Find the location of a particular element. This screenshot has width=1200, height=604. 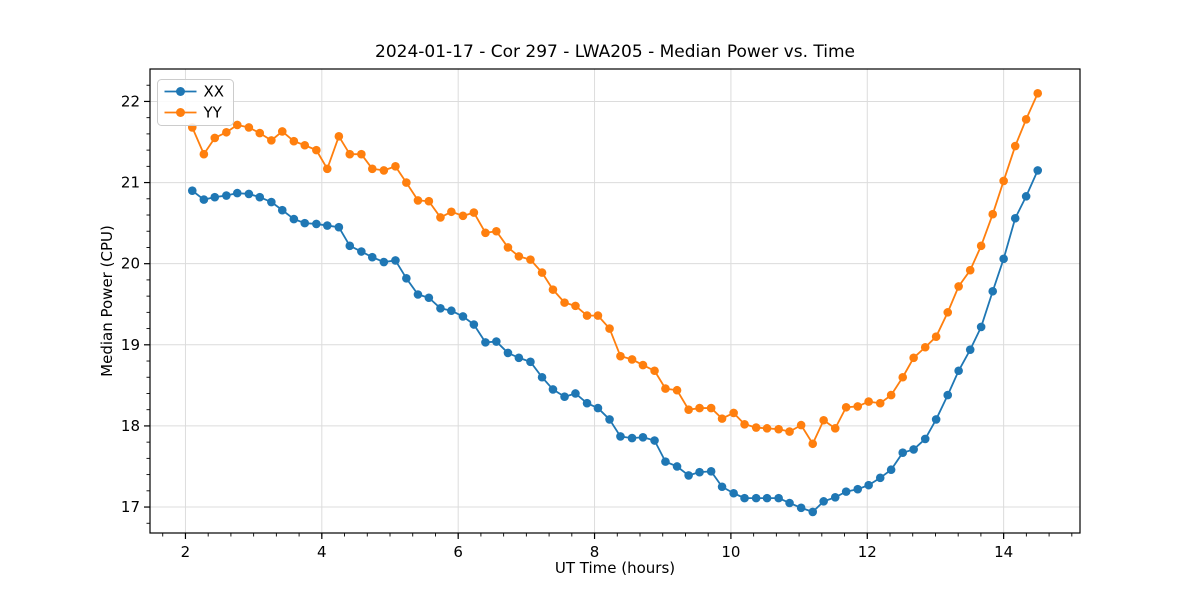

x-tick-label: 10 is located at coordinates (730, 552).